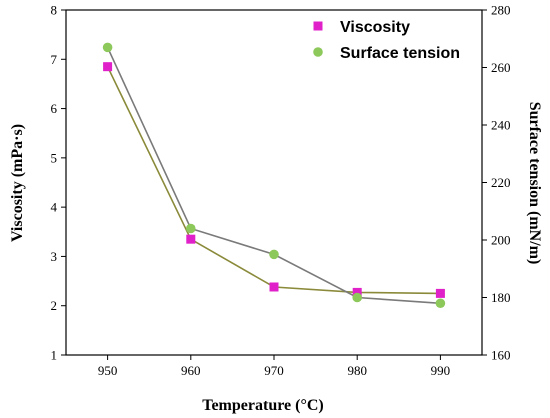 The height and width of the screenshot is (418, 550). I want to click on left-y-tick-label: 7, so click(54, 59).